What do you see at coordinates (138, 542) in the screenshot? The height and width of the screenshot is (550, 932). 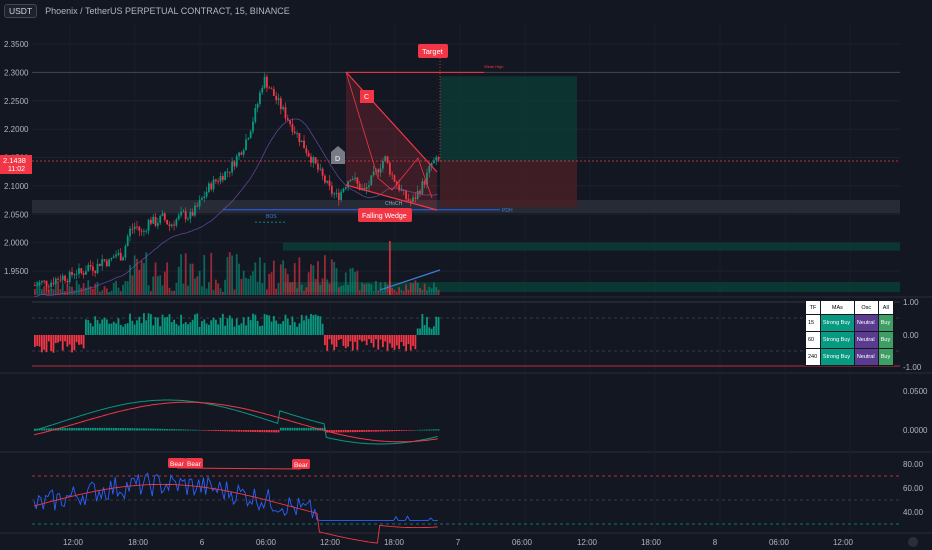 I see `time-tick-label: 18:00` at bounding box center [138, 542].